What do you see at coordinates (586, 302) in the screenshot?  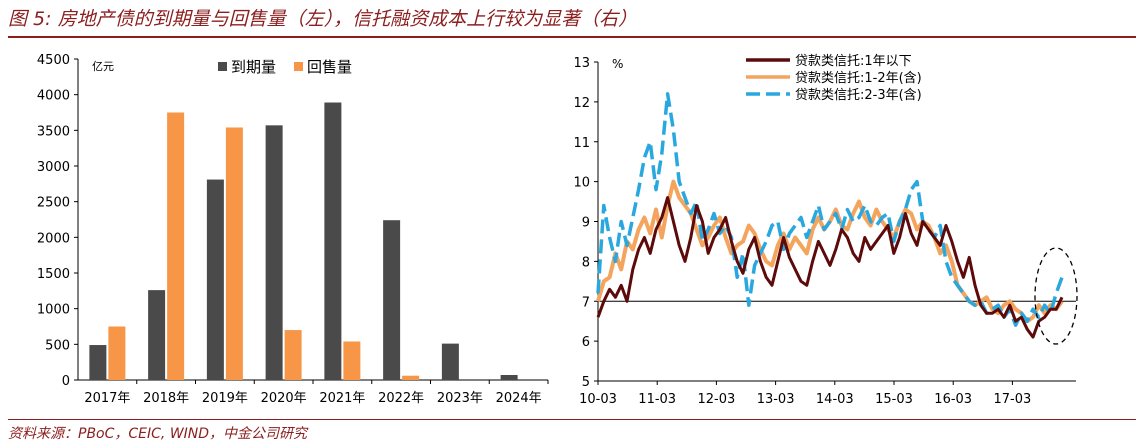 I see `y-tick-label: 7` at bounding box center [586, 302].